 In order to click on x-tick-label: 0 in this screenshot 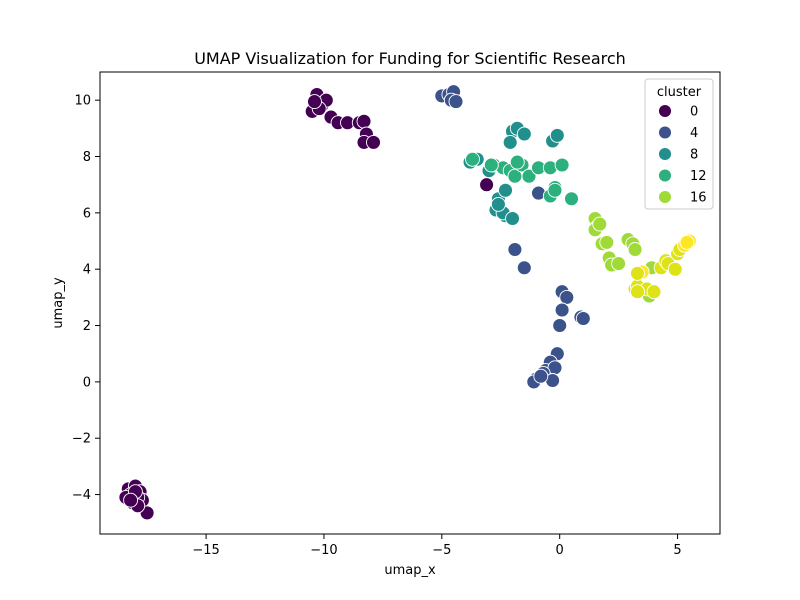, I will do `click(560, 550)`.